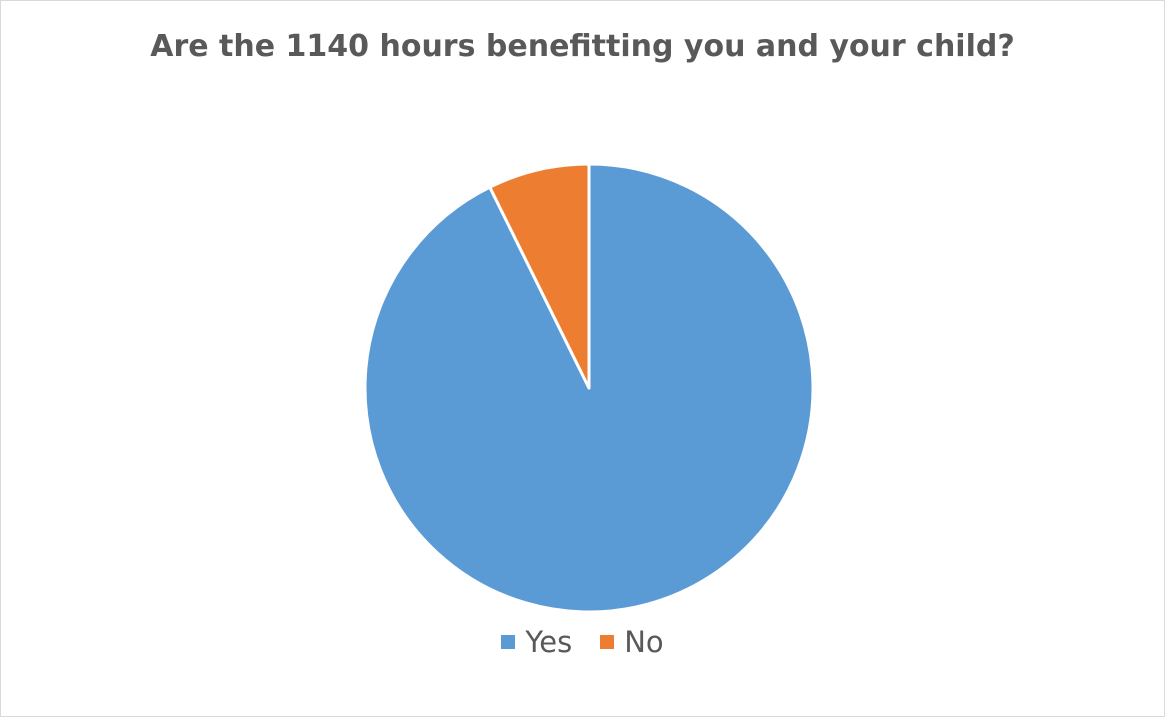 The image size is (1165, 717). Describe the element at coordinates (549, 642) in the screenshot. I see `legend-label-yes: Yes` at that location.